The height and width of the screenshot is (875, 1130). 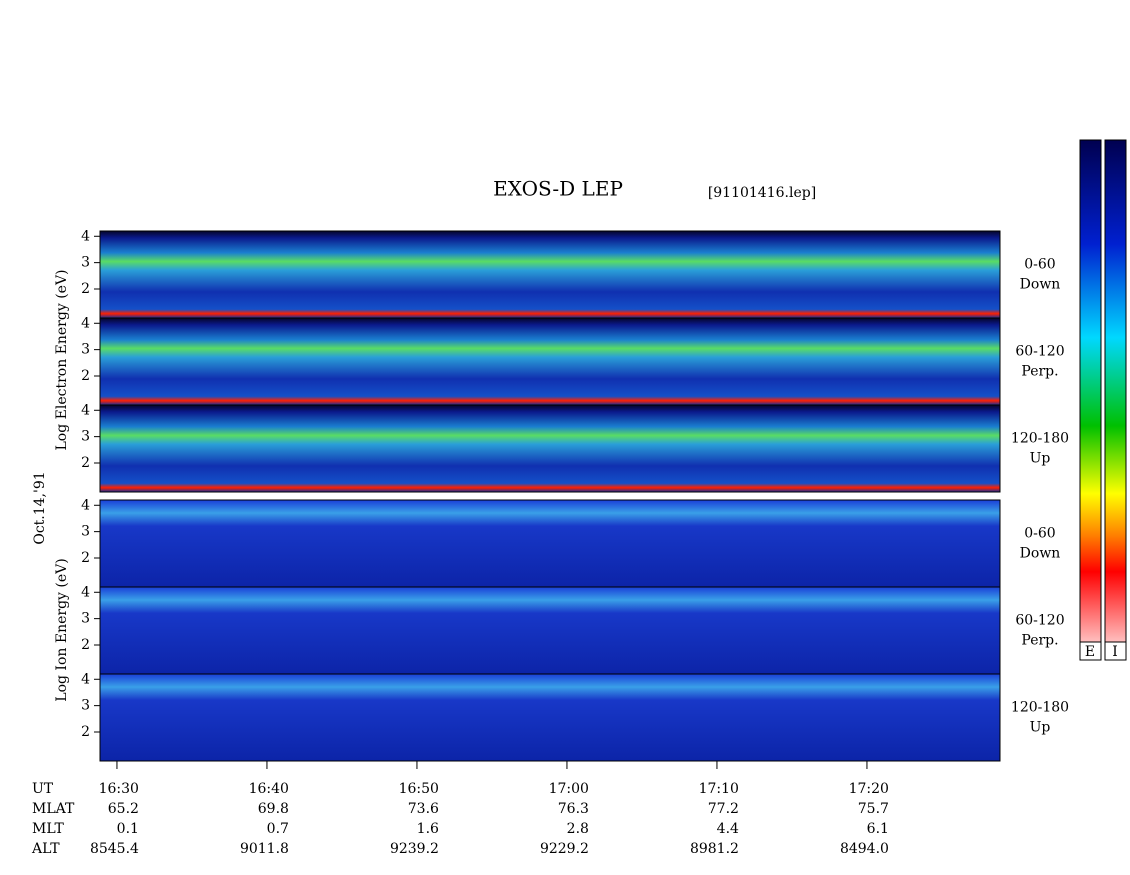 I want to click on ephemeris-value: 77.2, so click(x=723, y=809).